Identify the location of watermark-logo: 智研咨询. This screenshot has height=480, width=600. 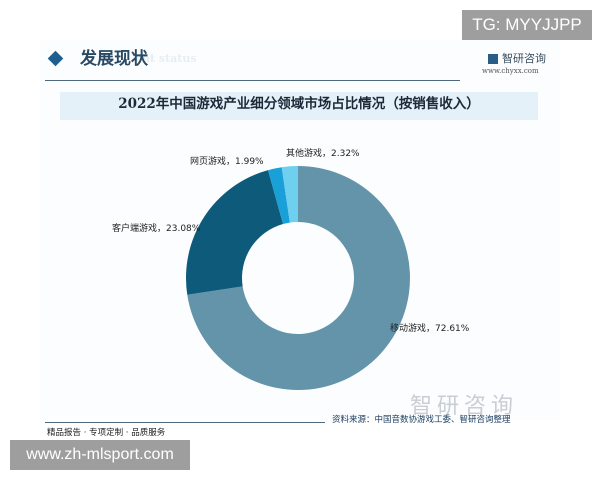
(464, 406).